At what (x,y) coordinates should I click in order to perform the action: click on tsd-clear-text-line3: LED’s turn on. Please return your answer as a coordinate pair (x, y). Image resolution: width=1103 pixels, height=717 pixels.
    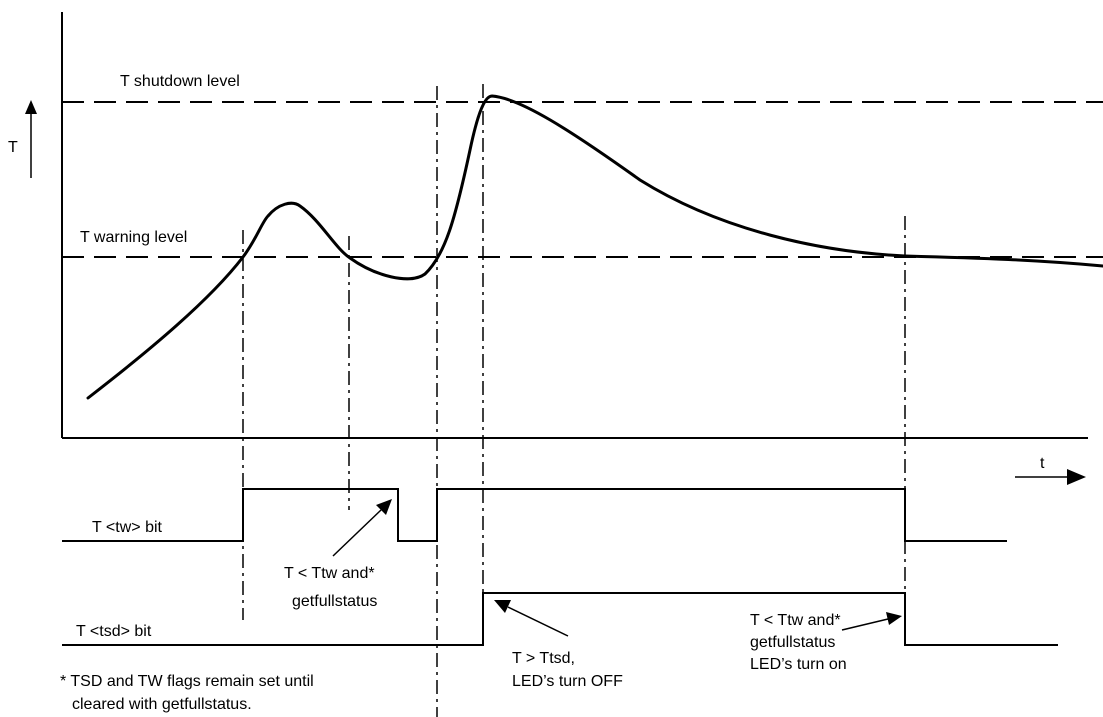
    Looking at the image, I should click on (798, 664).